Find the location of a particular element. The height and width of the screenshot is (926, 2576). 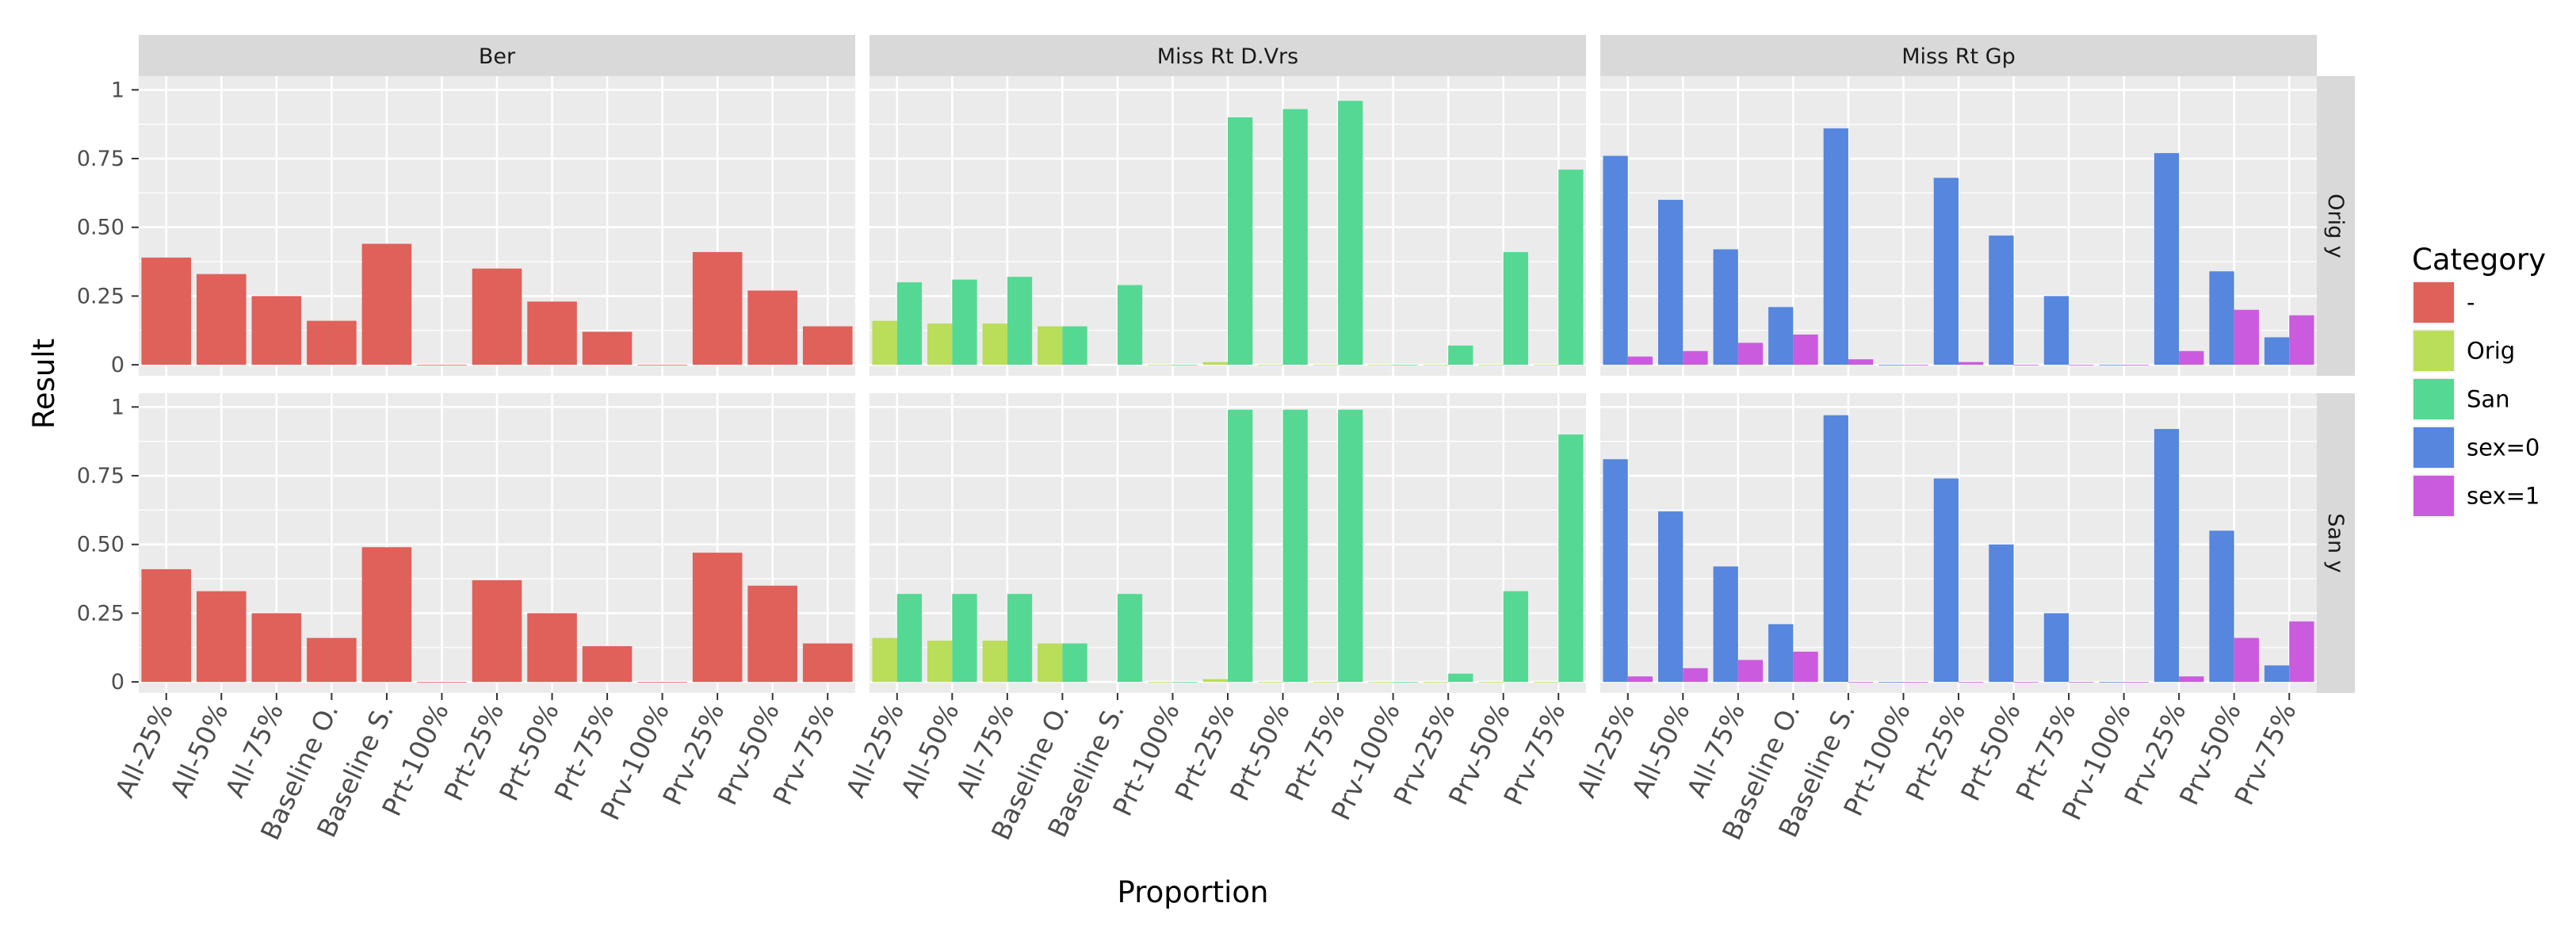

legend-item-sex-1: sex=1 is located at coordinates (2476, 496).